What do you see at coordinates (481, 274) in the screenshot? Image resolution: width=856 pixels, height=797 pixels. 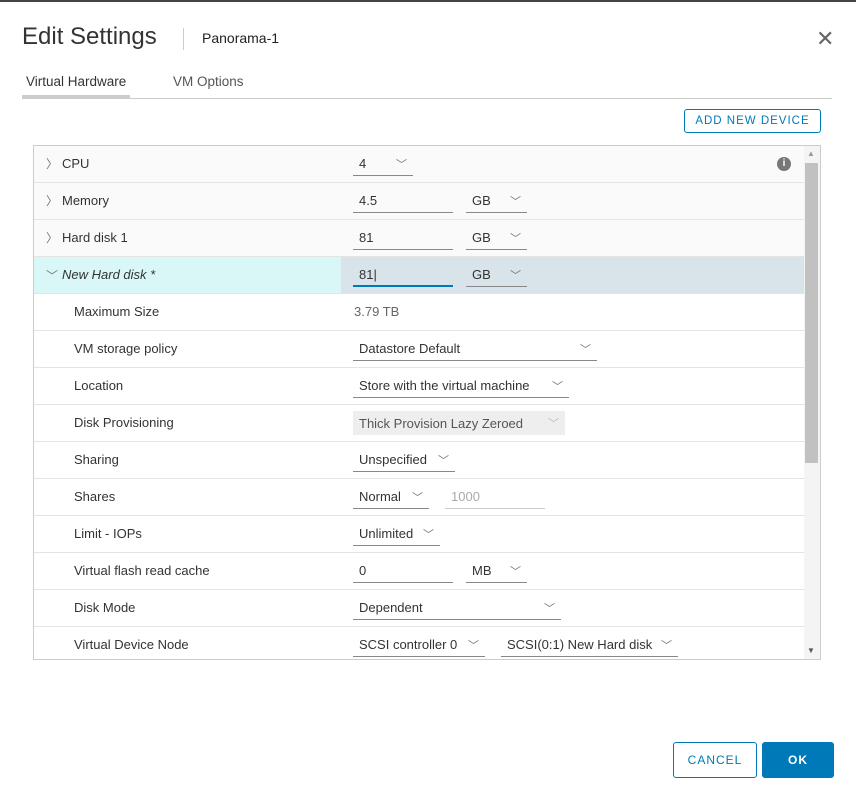 I see `new-hard-disk-unit: GB` at bounding box center [481, 274].